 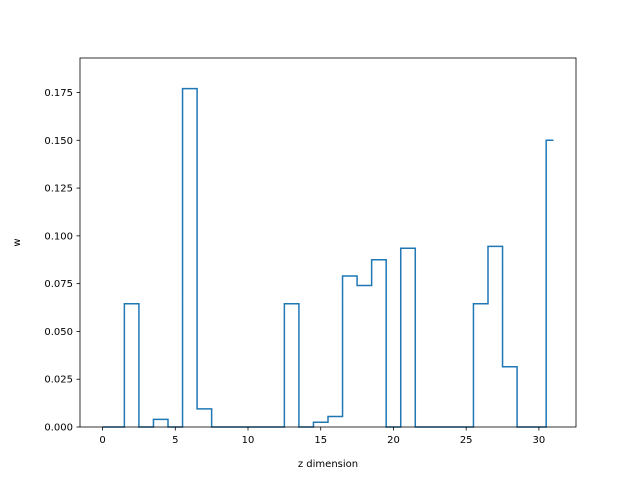 I want to click on y-tick-label: 0.150, so click(x=58, y=141).